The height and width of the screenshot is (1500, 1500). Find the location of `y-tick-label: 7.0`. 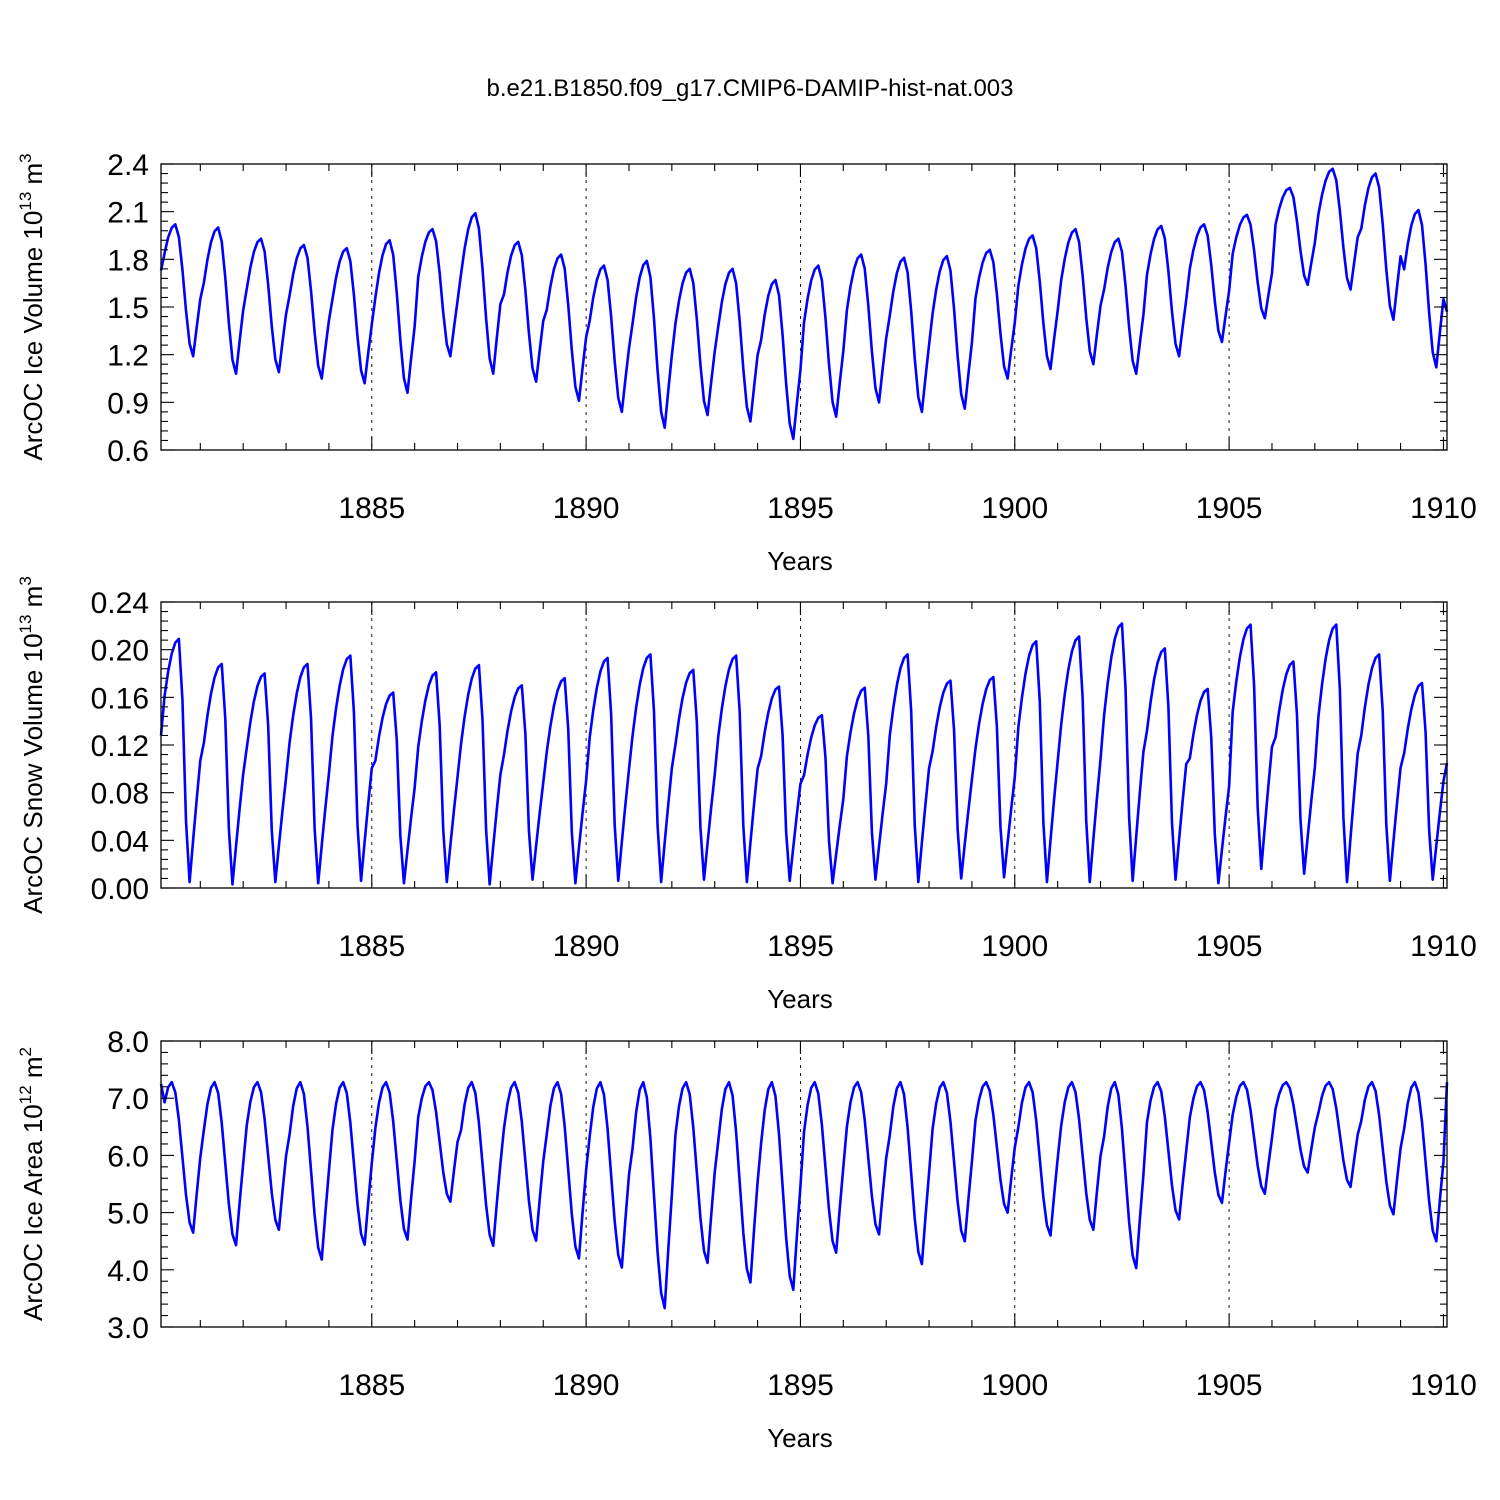

y-tick-label: 7.0 is located at coordinates (128, 1099).